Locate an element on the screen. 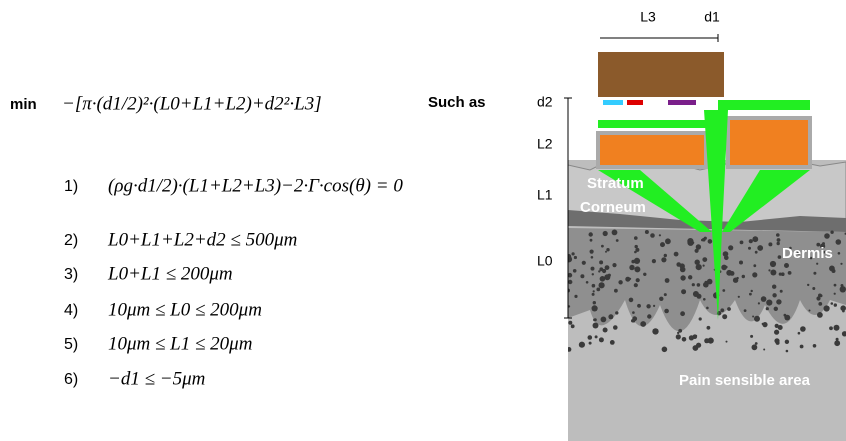 The width and height of the screenshot is (846, 441). constraint-number: 3) is located at coordinates (71, 274).